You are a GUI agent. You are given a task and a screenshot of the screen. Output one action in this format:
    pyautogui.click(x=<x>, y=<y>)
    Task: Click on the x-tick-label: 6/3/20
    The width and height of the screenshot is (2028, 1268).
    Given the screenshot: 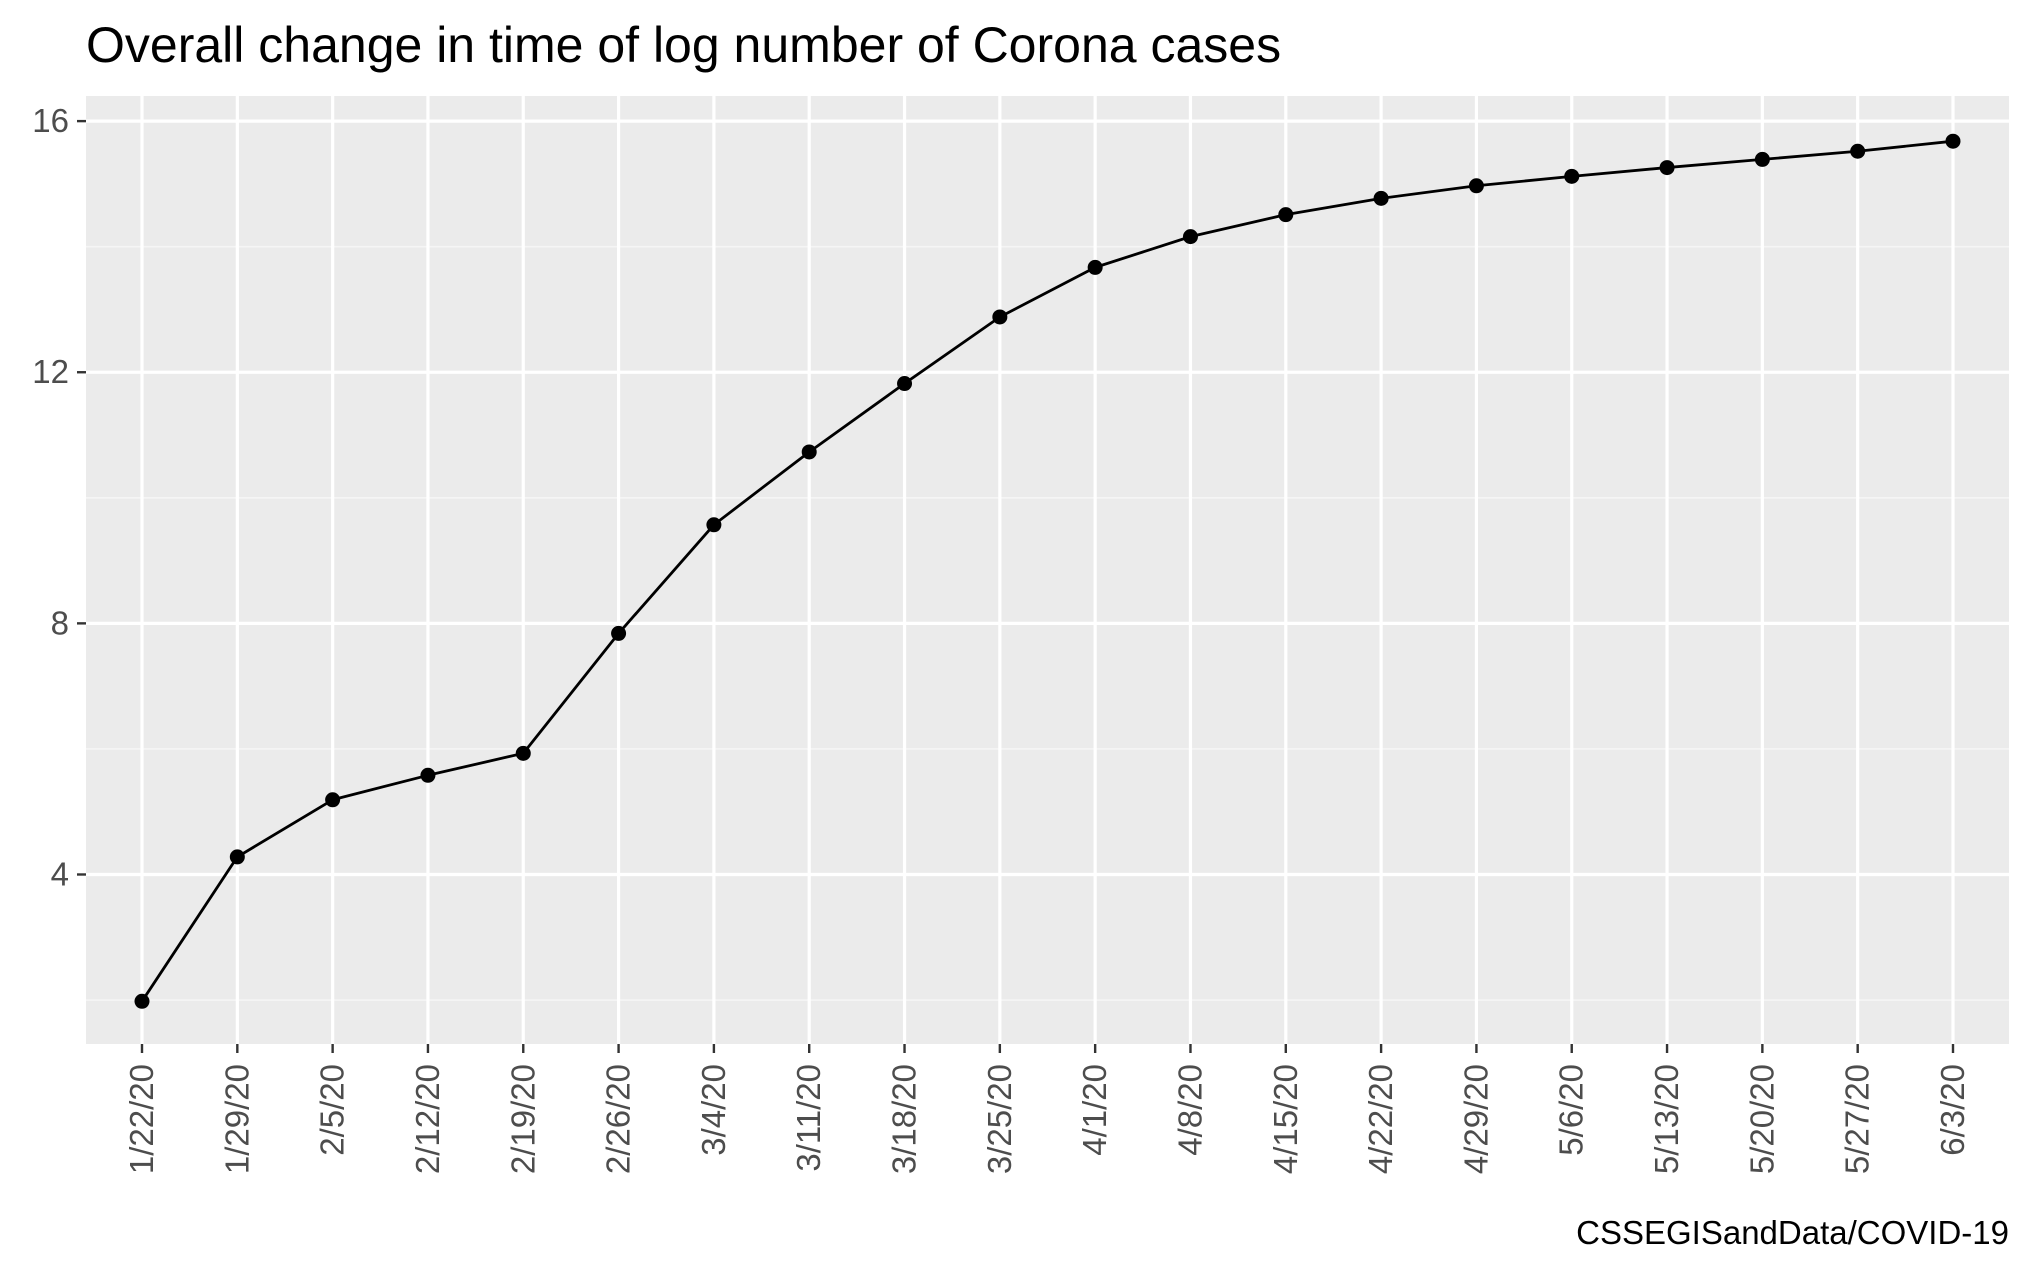 What is the action you would take?
    pyautogui.click(x=1952, y=1110)
    